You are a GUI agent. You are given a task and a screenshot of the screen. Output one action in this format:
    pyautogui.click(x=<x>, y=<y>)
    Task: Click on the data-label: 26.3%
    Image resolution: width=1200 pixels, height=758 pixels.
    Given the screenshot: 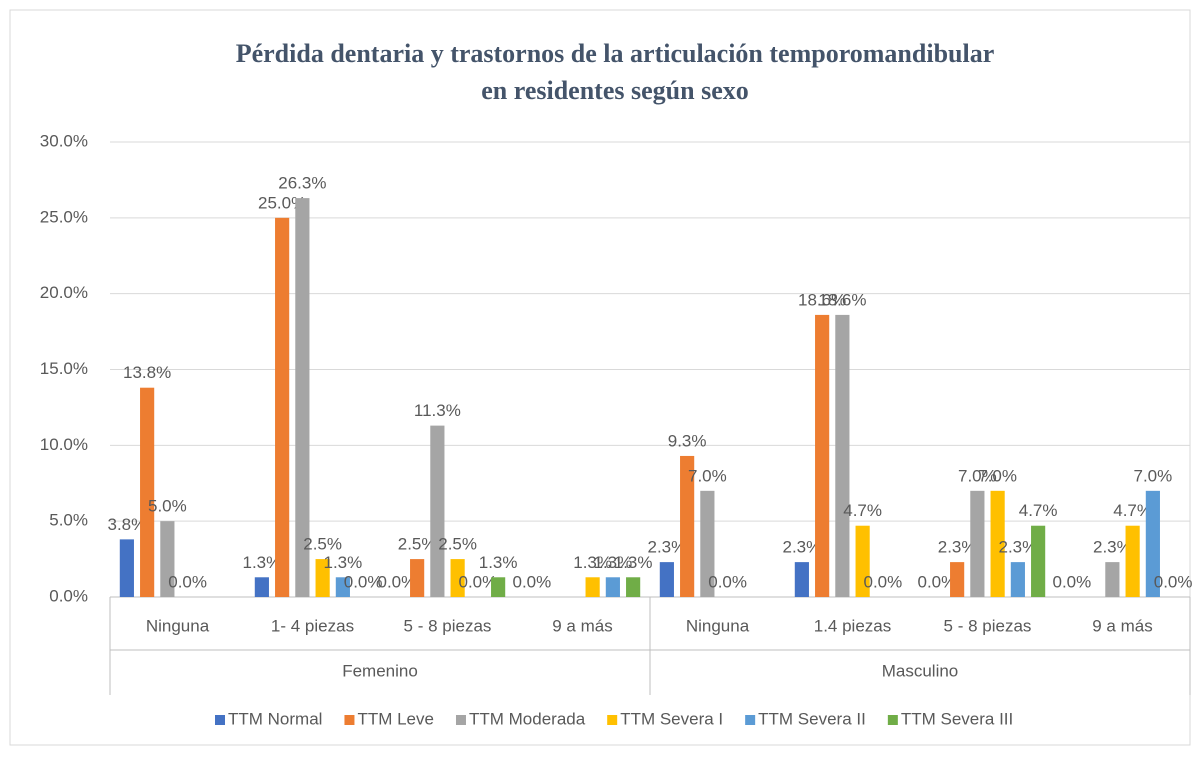 What is the action you would take?
    pyautogui.click(x=302, y=183)
    